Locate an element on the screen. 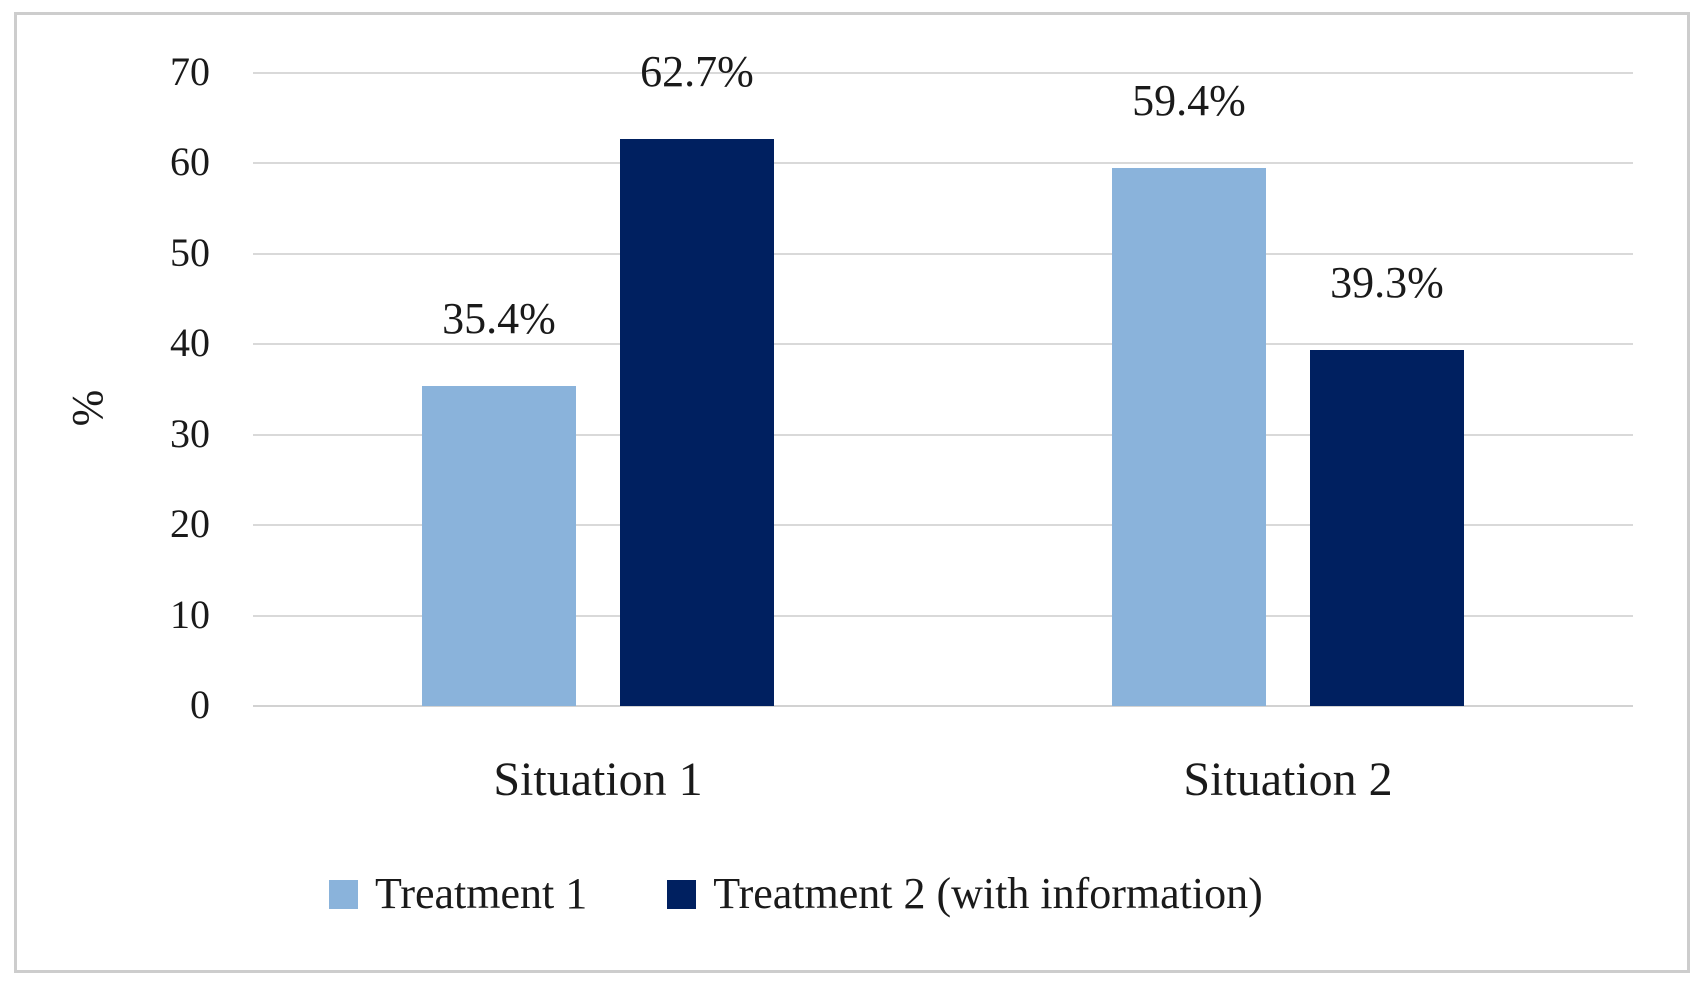 The height and width of the screenshot is (987, 1707). y-tick-label: 40 is located at coordinates (190, 342).